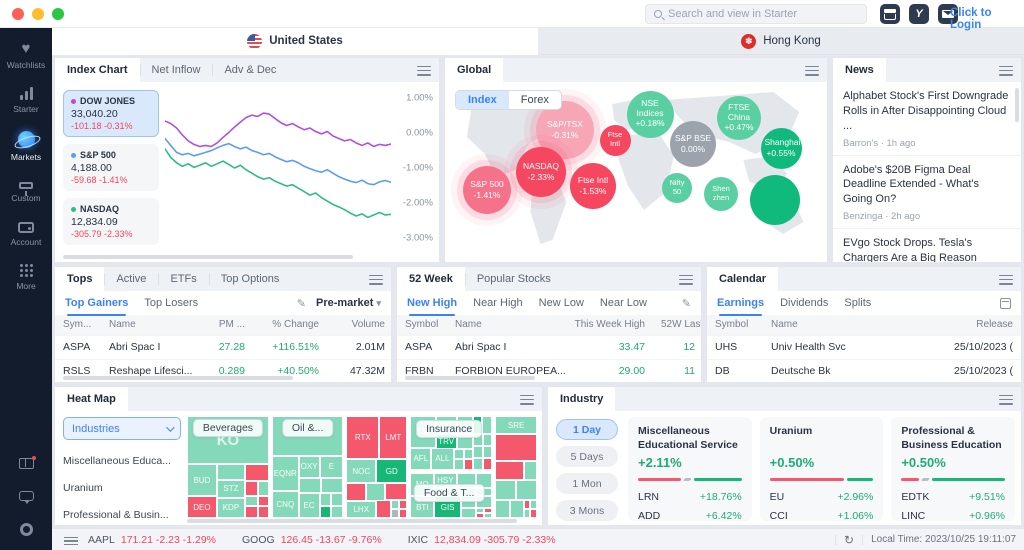 The height and width of the screenshot is (550, 1024). What do you see at coordinates (58, 13) in the screenshot?
I see `maximize-window-button` at bounding box center [58, 13].